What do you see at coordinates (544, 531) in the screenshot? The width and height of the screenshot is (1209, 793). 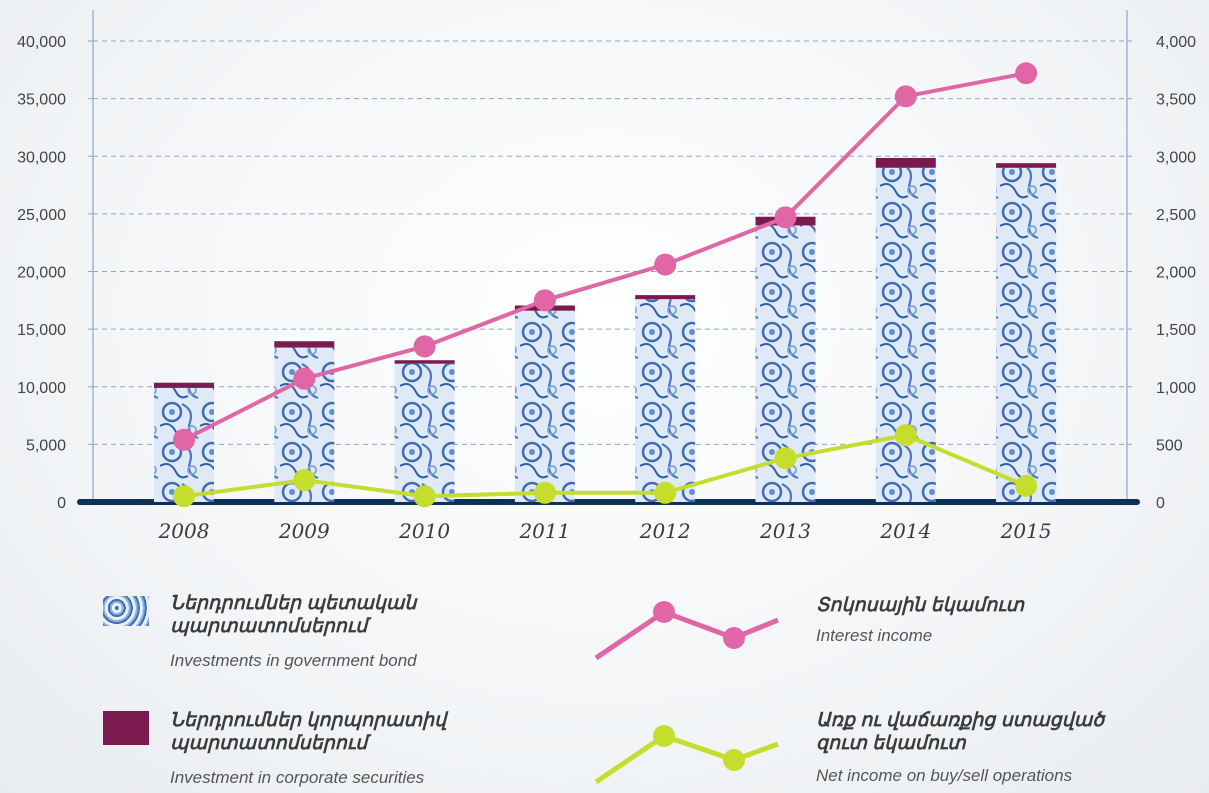 I see `x-axis-year-label: 2011` at bounding box center [544, 531].